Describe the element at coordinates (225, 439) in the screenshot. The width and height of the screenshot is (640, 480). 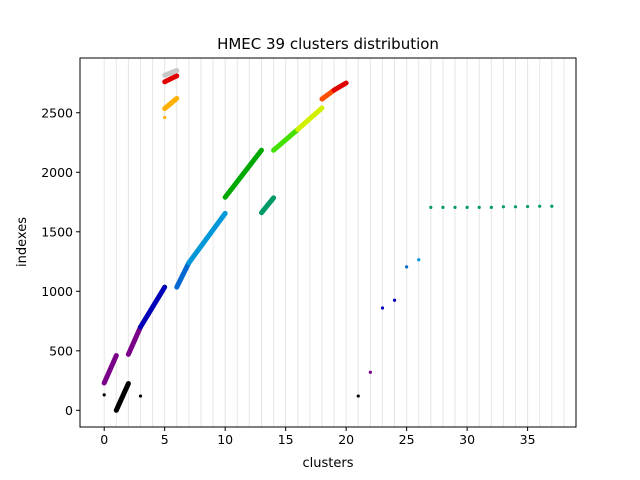
I see `x-tick-label: 10` at that location.